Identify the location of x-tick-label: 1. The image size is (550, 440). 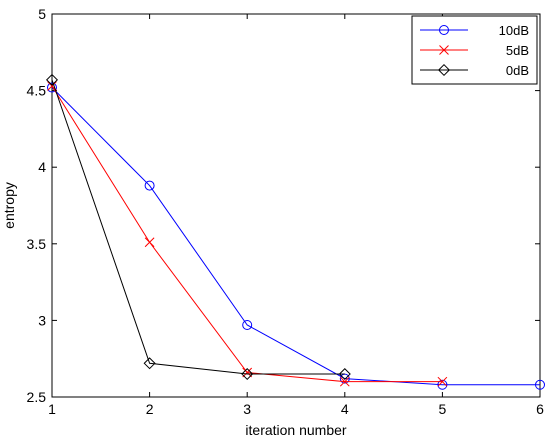
(52, 409).